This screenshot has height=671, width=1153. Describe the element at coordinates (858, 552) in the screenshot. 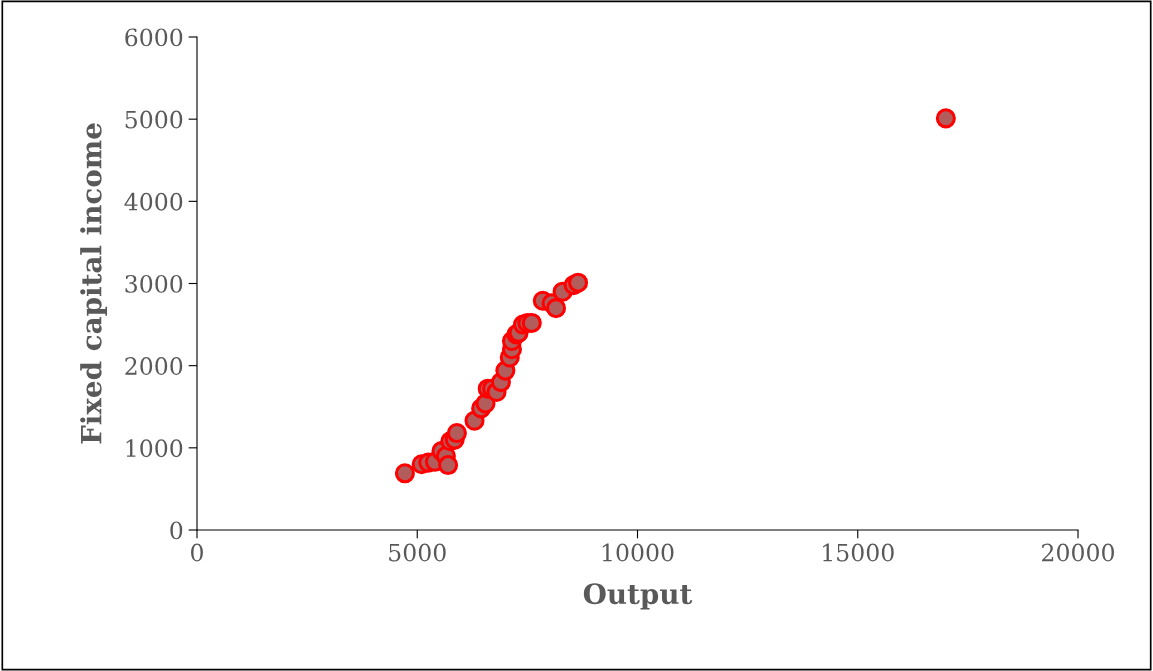

I see `x-tick-label: 15000` at that location.